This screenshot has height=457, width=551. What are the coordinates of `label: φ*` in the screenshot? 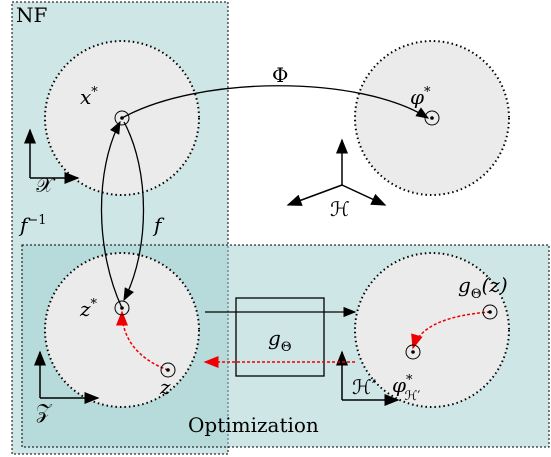 It's located at (420, 97).